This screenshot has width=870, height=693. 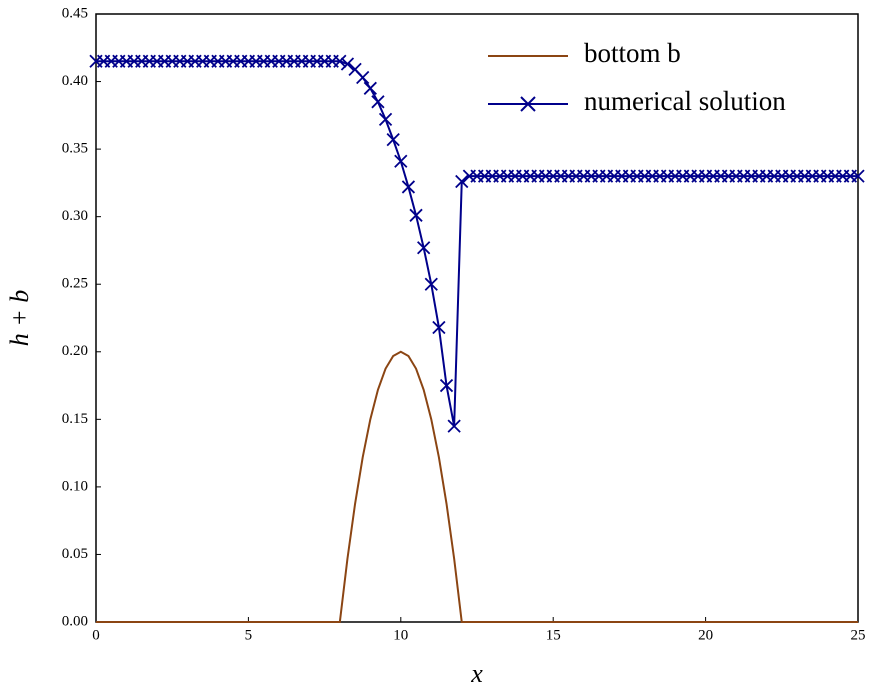 What do you see at coordinates (858, 635) in the screenshot?
I see `x-tick-label: 25` at bounding box center [858, 635].